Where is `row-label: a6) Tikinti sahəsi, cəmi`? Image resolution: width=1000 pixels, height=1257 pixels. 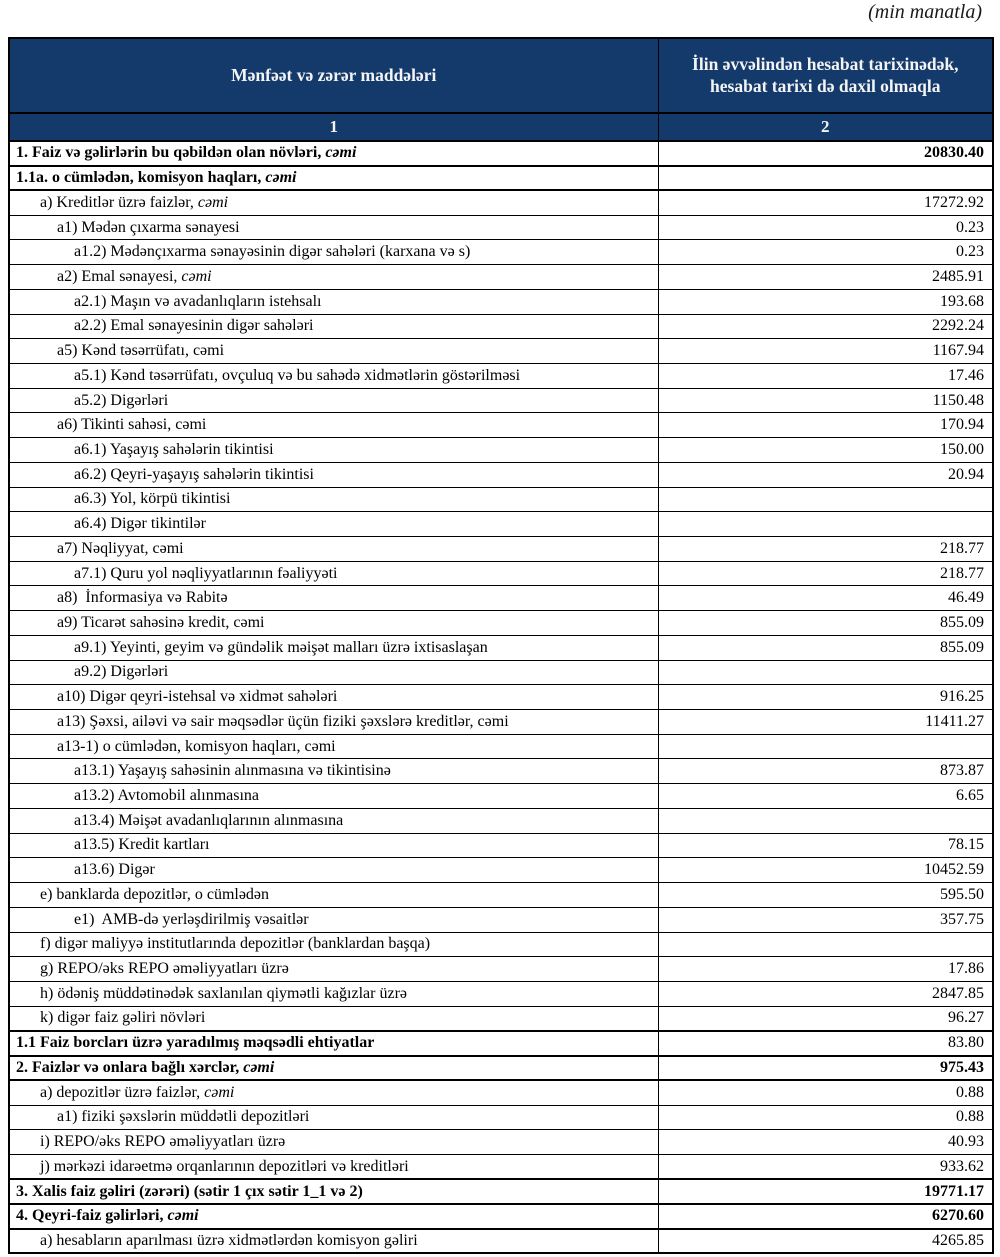 row-label: a6) Tikinti sahəsi, cəmi is located at coordinates (333, 425).